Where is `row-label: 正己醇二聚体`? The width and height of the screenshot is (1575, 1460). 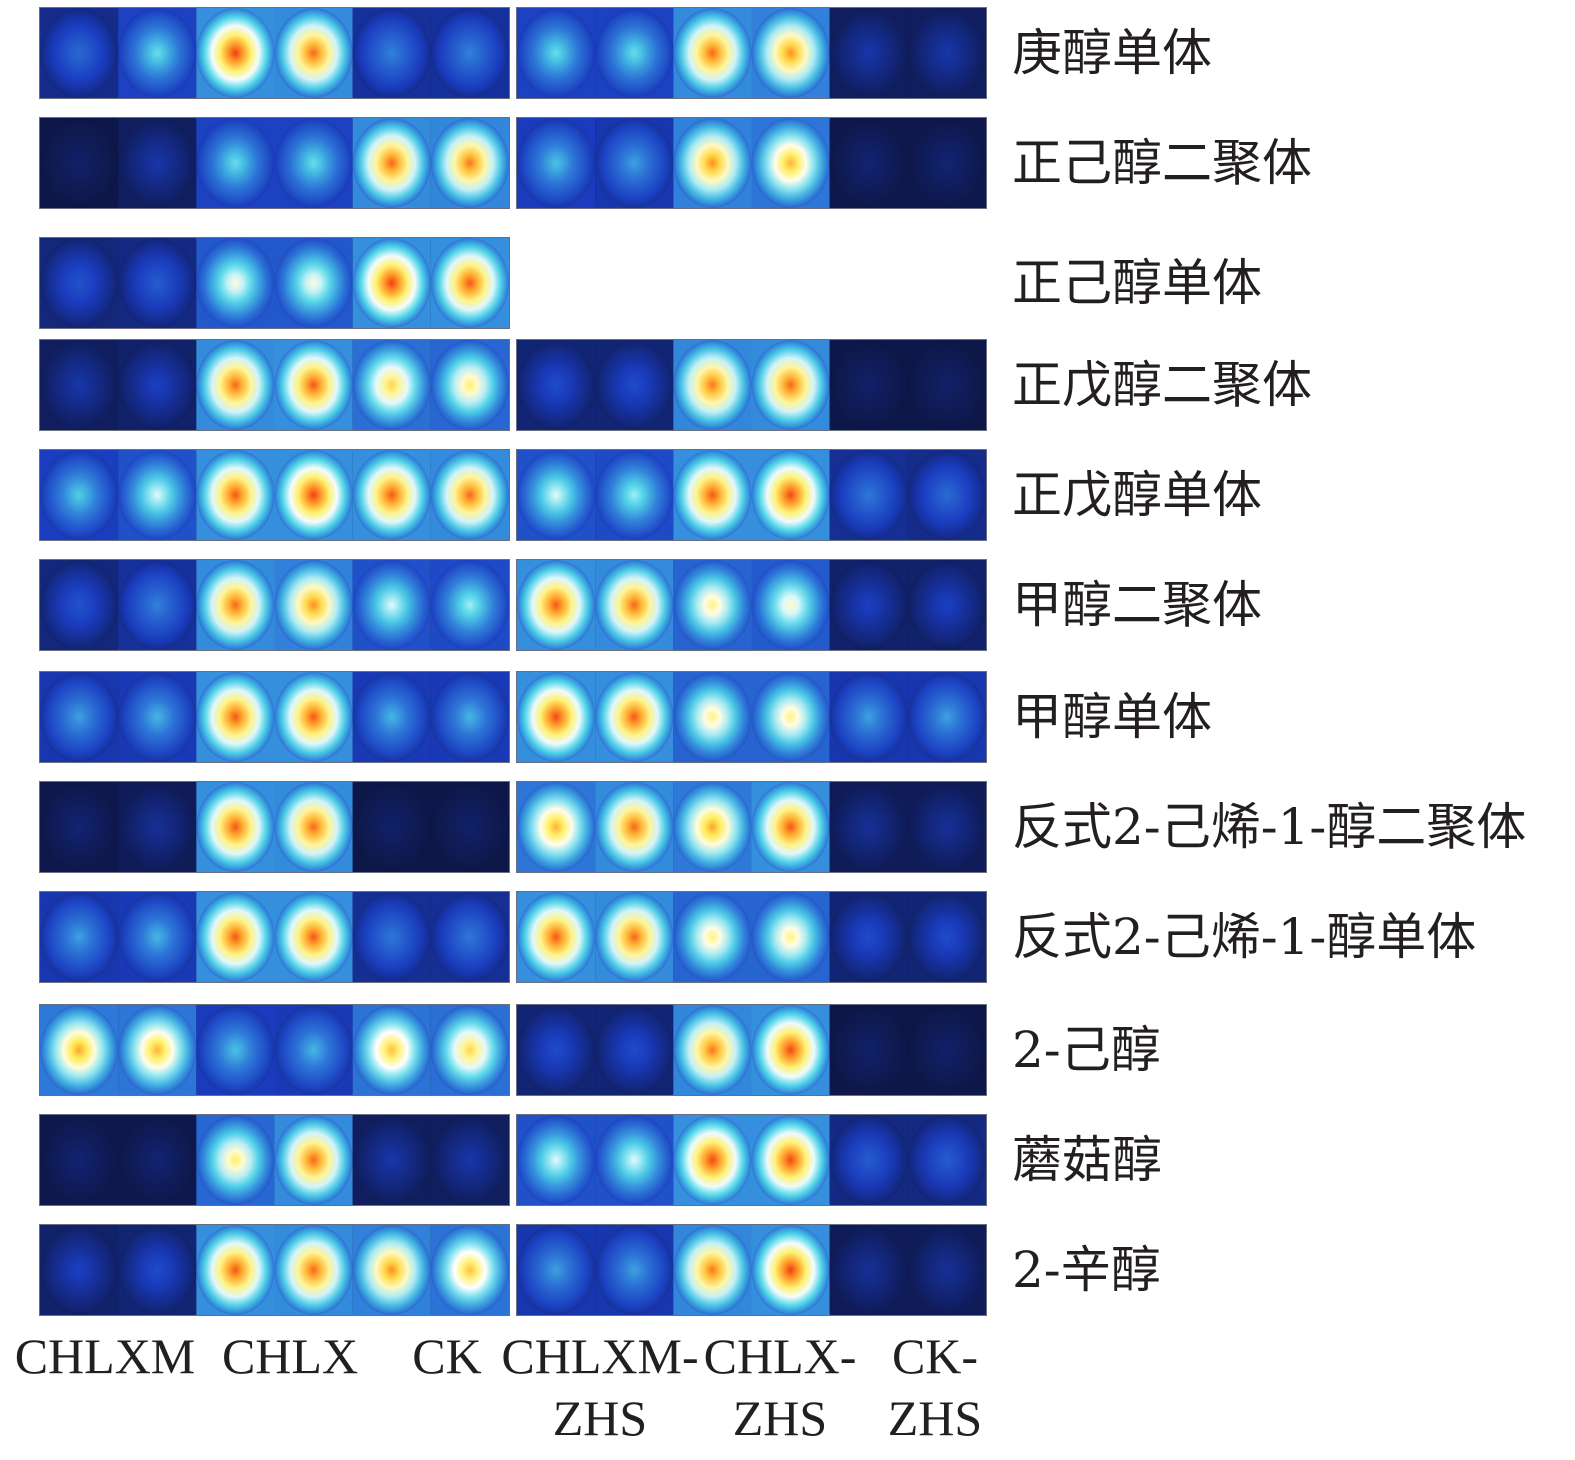
row-label: 正己醇二聚体 is located at coordinates (1162, 163).